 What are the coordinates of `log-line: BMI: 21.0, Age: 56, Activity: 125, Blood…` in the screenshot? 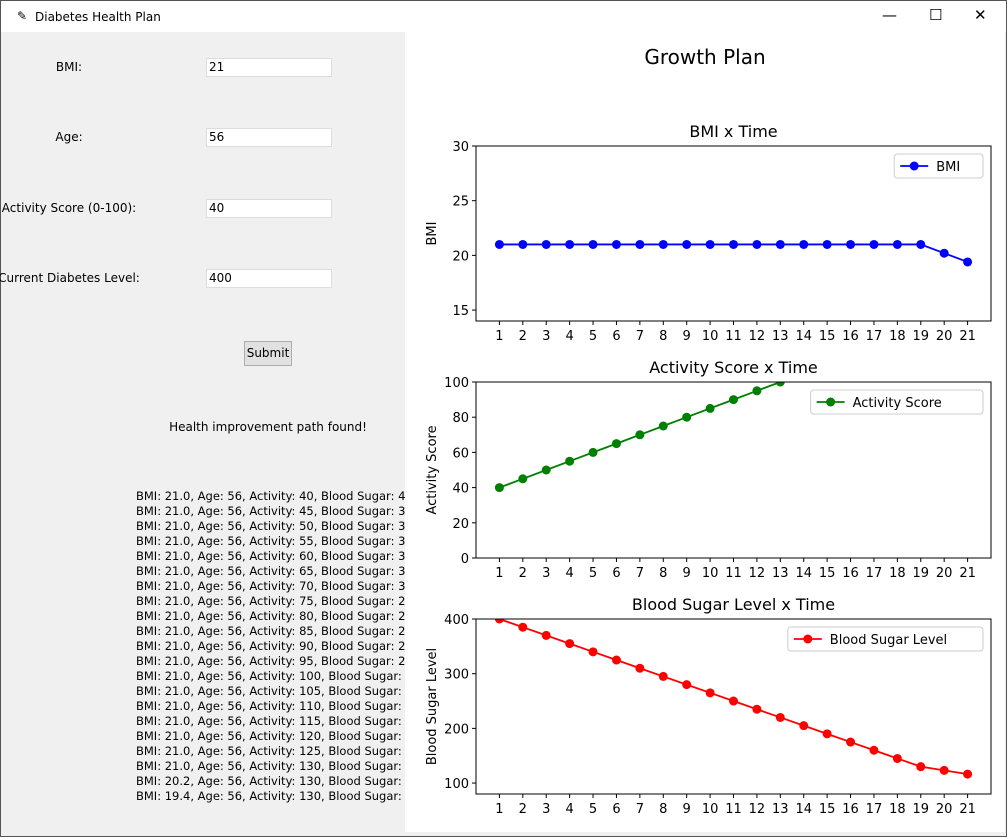 It's located at (287, 751).